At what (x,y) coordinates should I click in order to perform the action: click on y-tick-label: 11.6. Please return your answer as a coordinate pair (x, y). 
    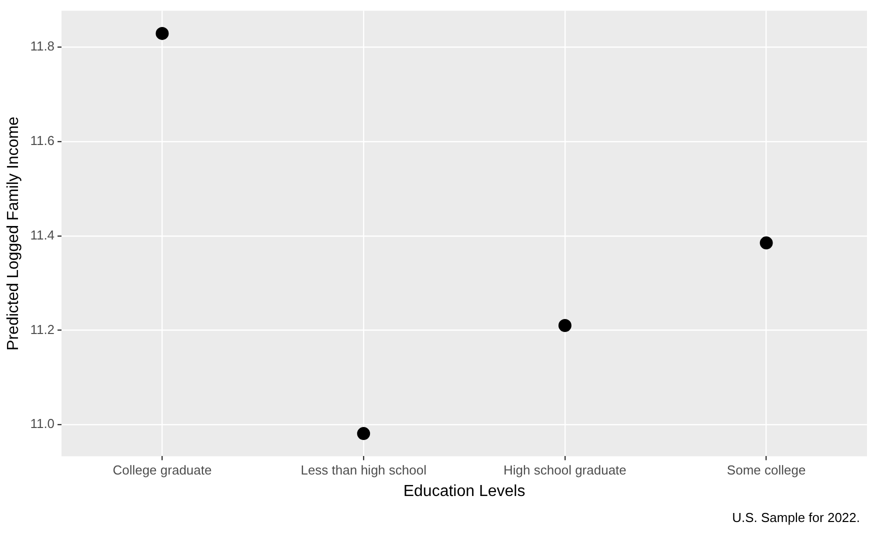
    Looking at the image, I should click on (42, 140).